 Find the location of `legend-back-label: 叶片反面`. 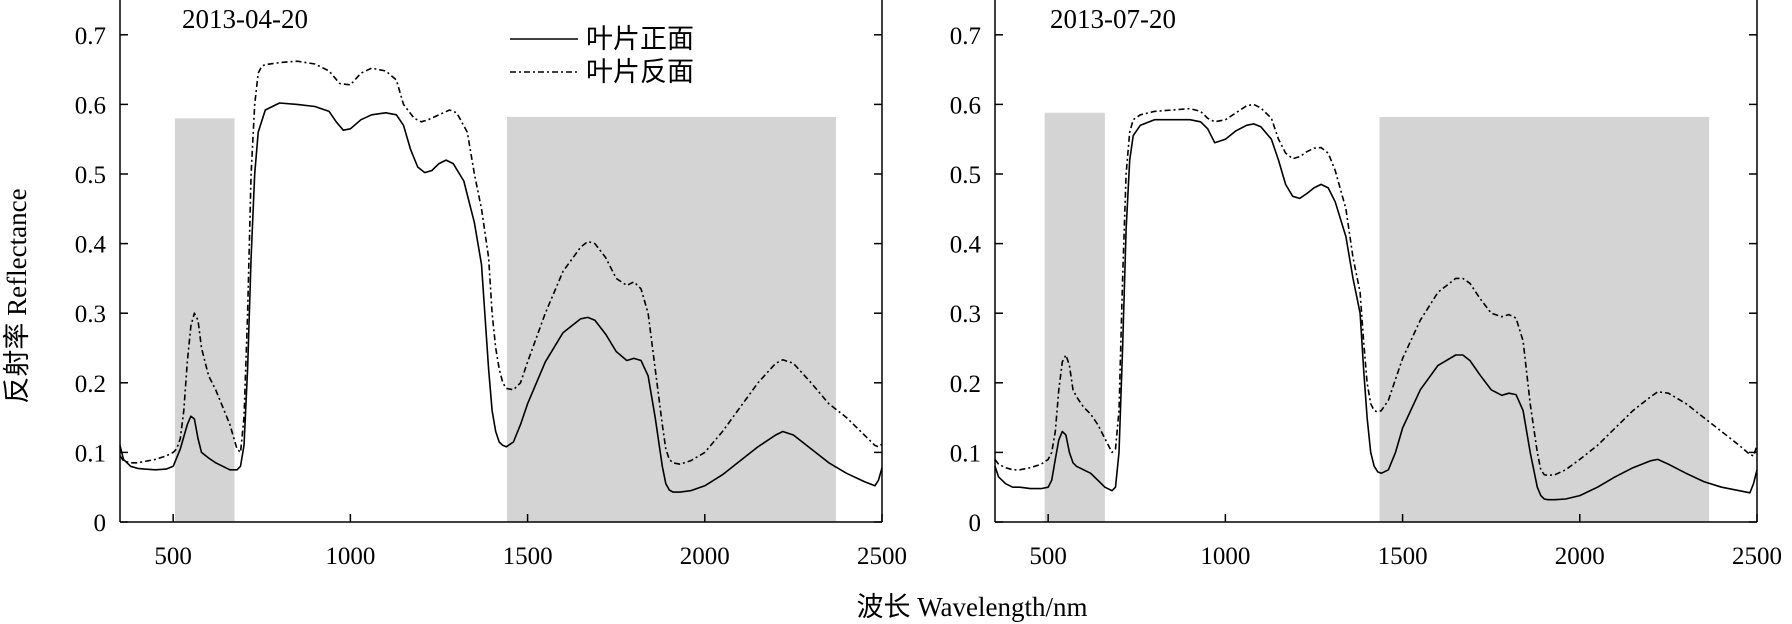

legend-back-label: 叶片反面 is located at coordinates (640, 72).